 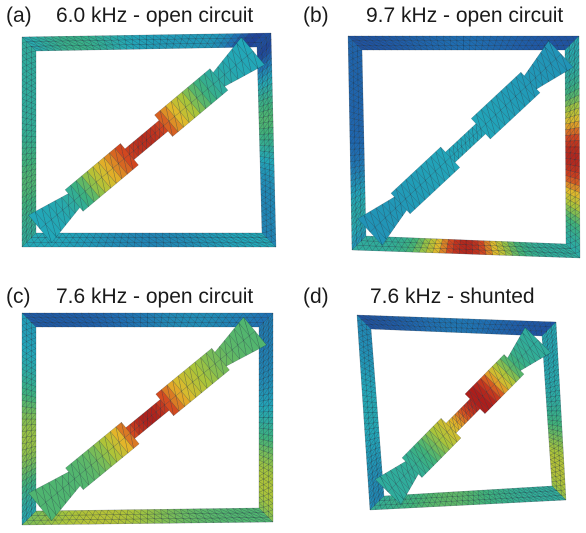 I want to click on panel-d-diag-piezo-link, so click(x=463, y=416).